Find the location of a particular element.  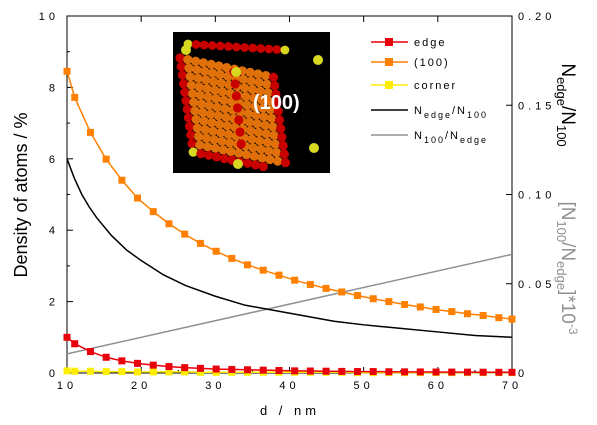

y-right-tick-label: 0.05 is located at coordinates (536, 285).